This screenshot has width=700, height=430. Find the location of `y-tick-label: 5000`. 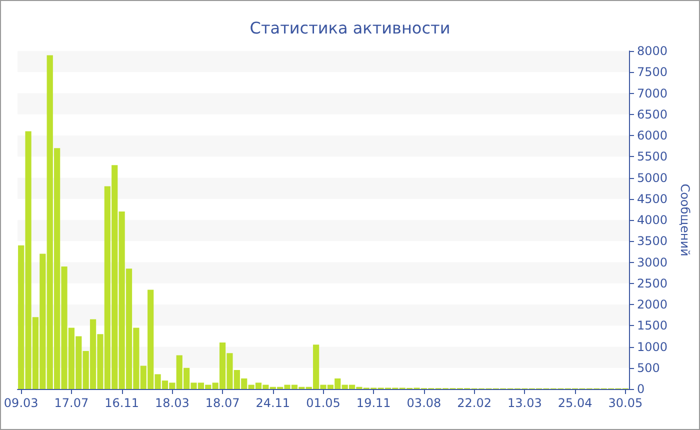

y-tick-label: 5000 is located at coordinates (652, 177).